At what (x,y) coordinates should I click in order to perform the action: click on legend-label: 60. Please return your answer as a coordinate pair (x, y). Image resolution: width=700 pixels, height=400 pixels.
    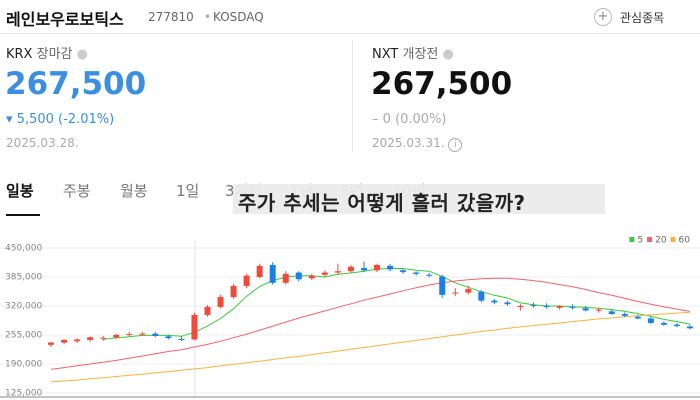
    Looking at the image, I should click on (685, 241).